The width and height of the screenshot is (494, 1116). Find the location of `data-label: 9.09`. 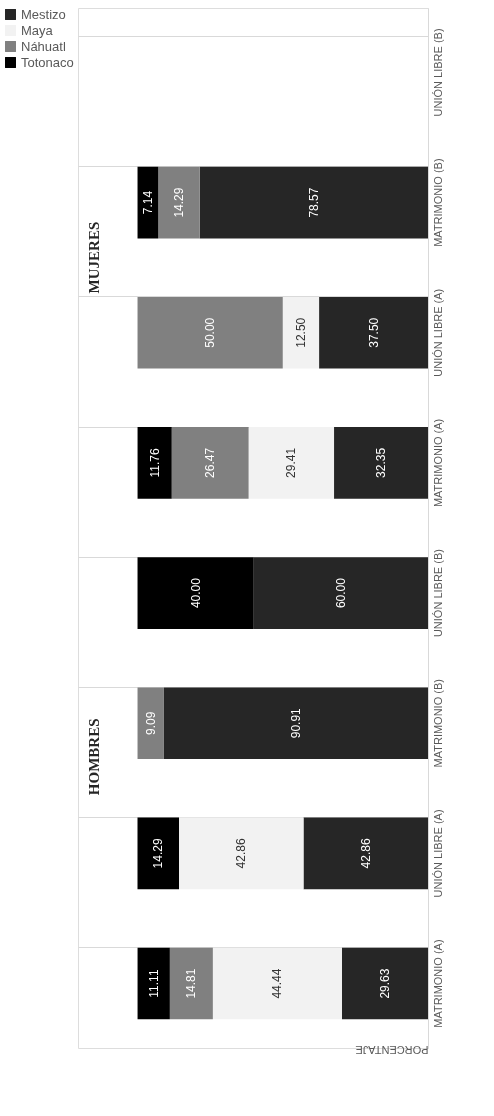

data-label: 9.09 is located at coordinates (150, 723).